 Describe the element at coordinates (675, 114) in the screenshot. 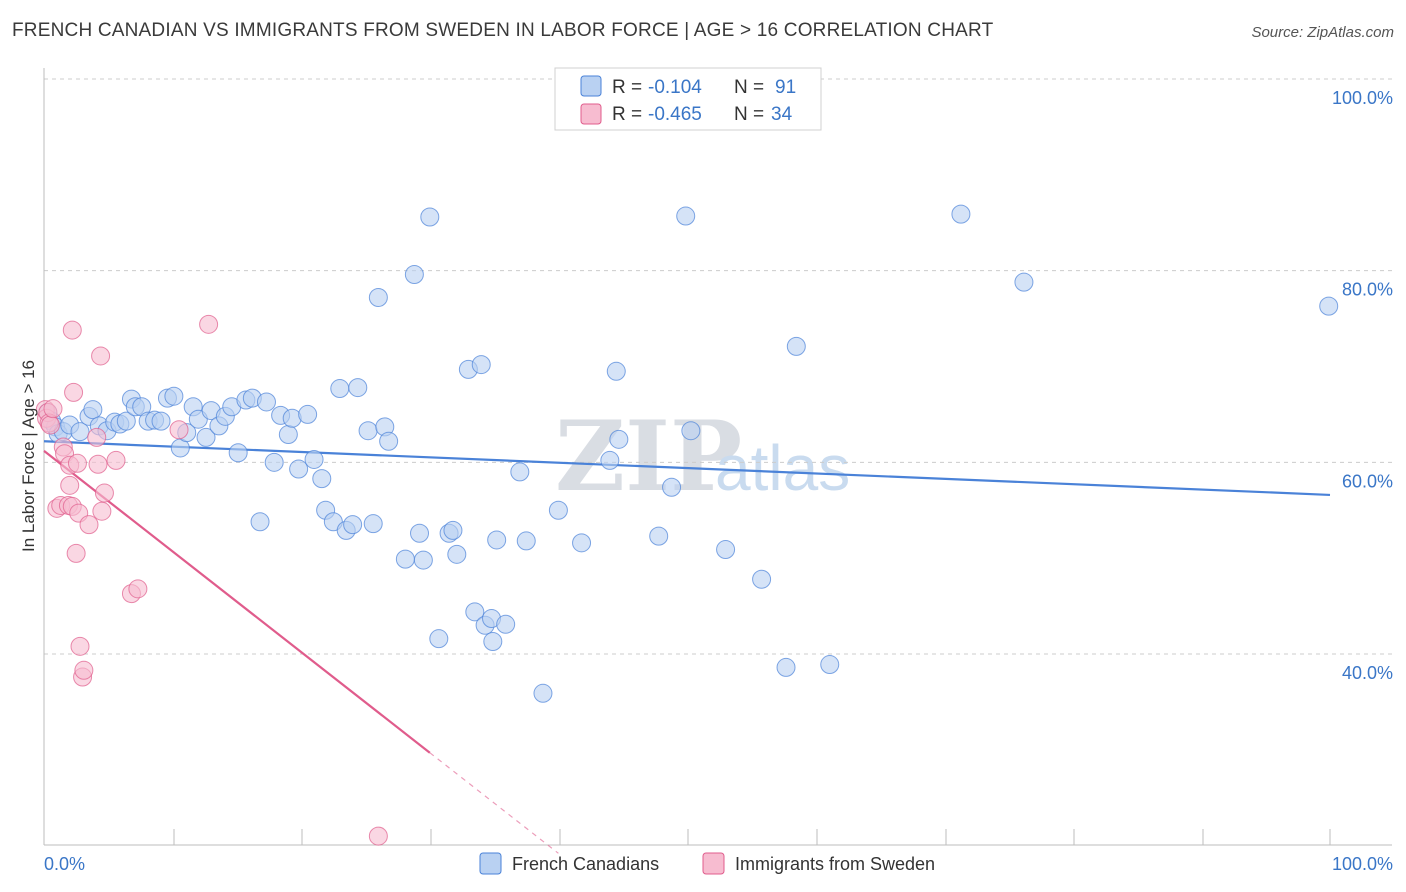

I see `legend-r-value-2: -0.465` at that location.